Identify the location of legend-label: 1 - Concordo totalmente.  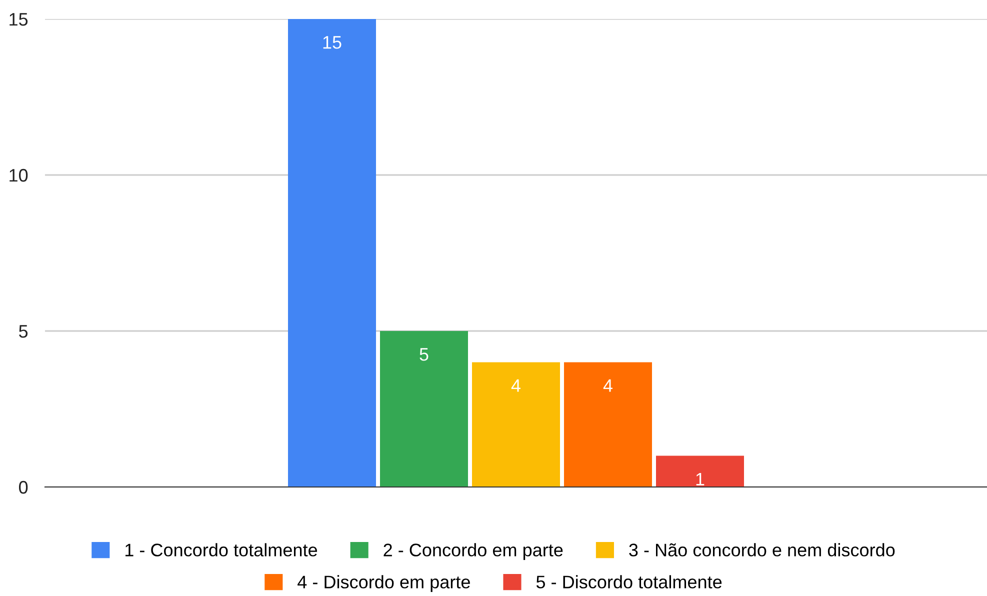
(222, 549).